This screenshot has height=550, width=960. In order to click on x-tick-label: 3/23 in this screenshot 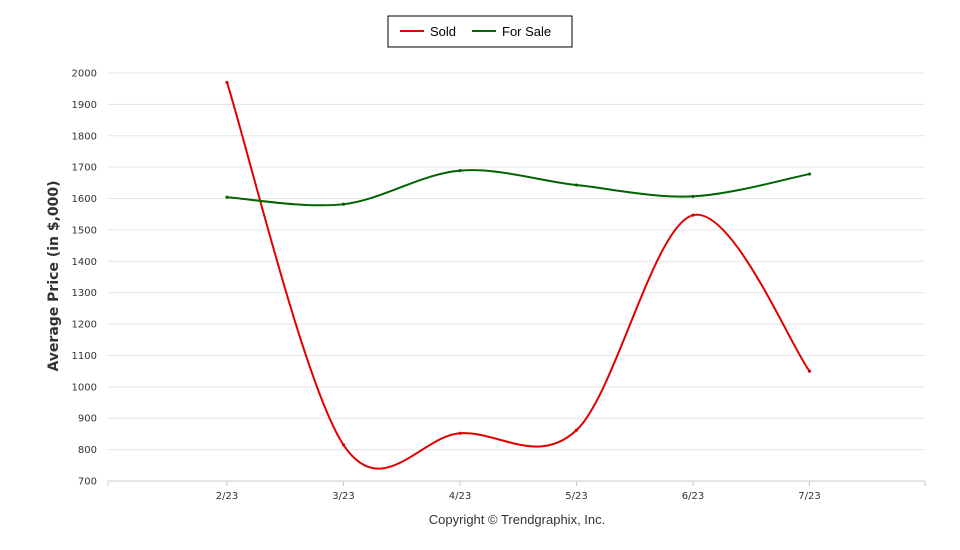, I will do `click(343, 496)`.